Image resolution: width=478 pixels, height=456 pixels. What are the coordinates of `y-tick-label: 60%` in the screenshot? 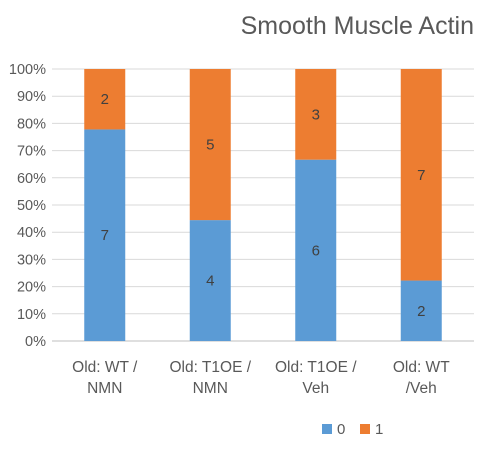 It's located at (31, 179).